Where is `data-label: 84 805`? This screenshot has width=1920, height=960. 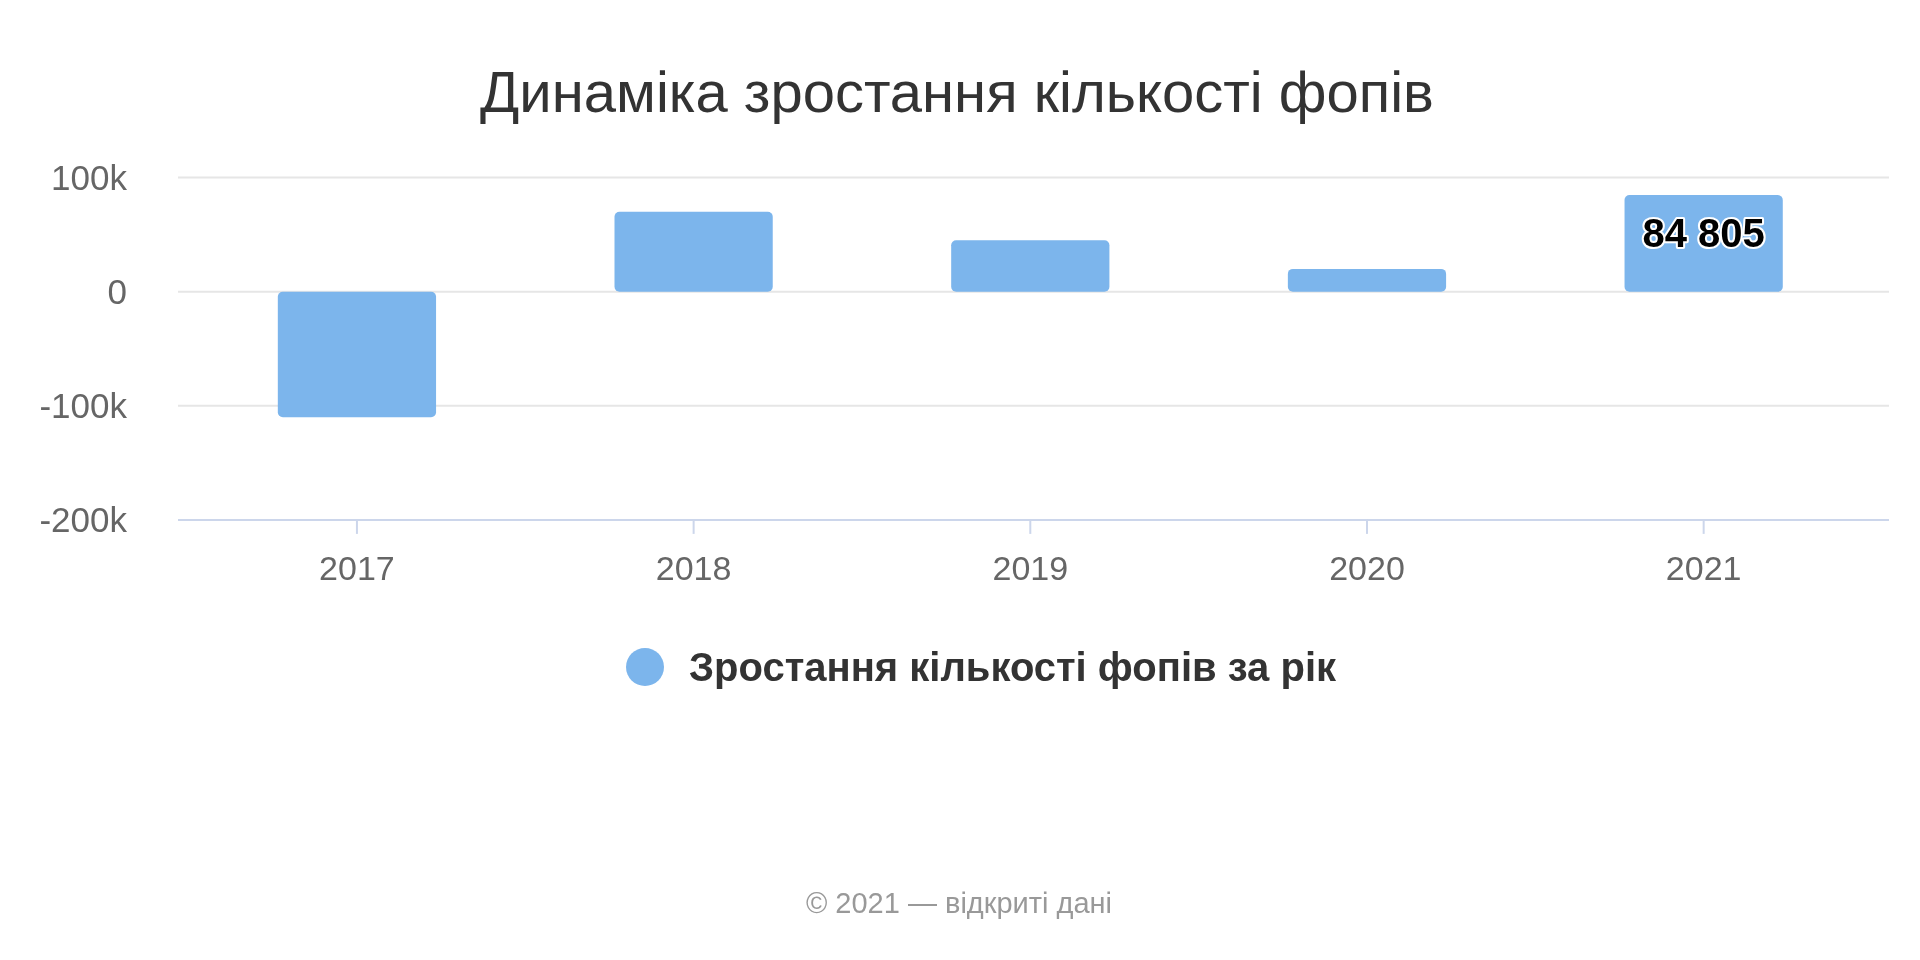 data-label: 84 805 is located at coordinates (1703, 232).